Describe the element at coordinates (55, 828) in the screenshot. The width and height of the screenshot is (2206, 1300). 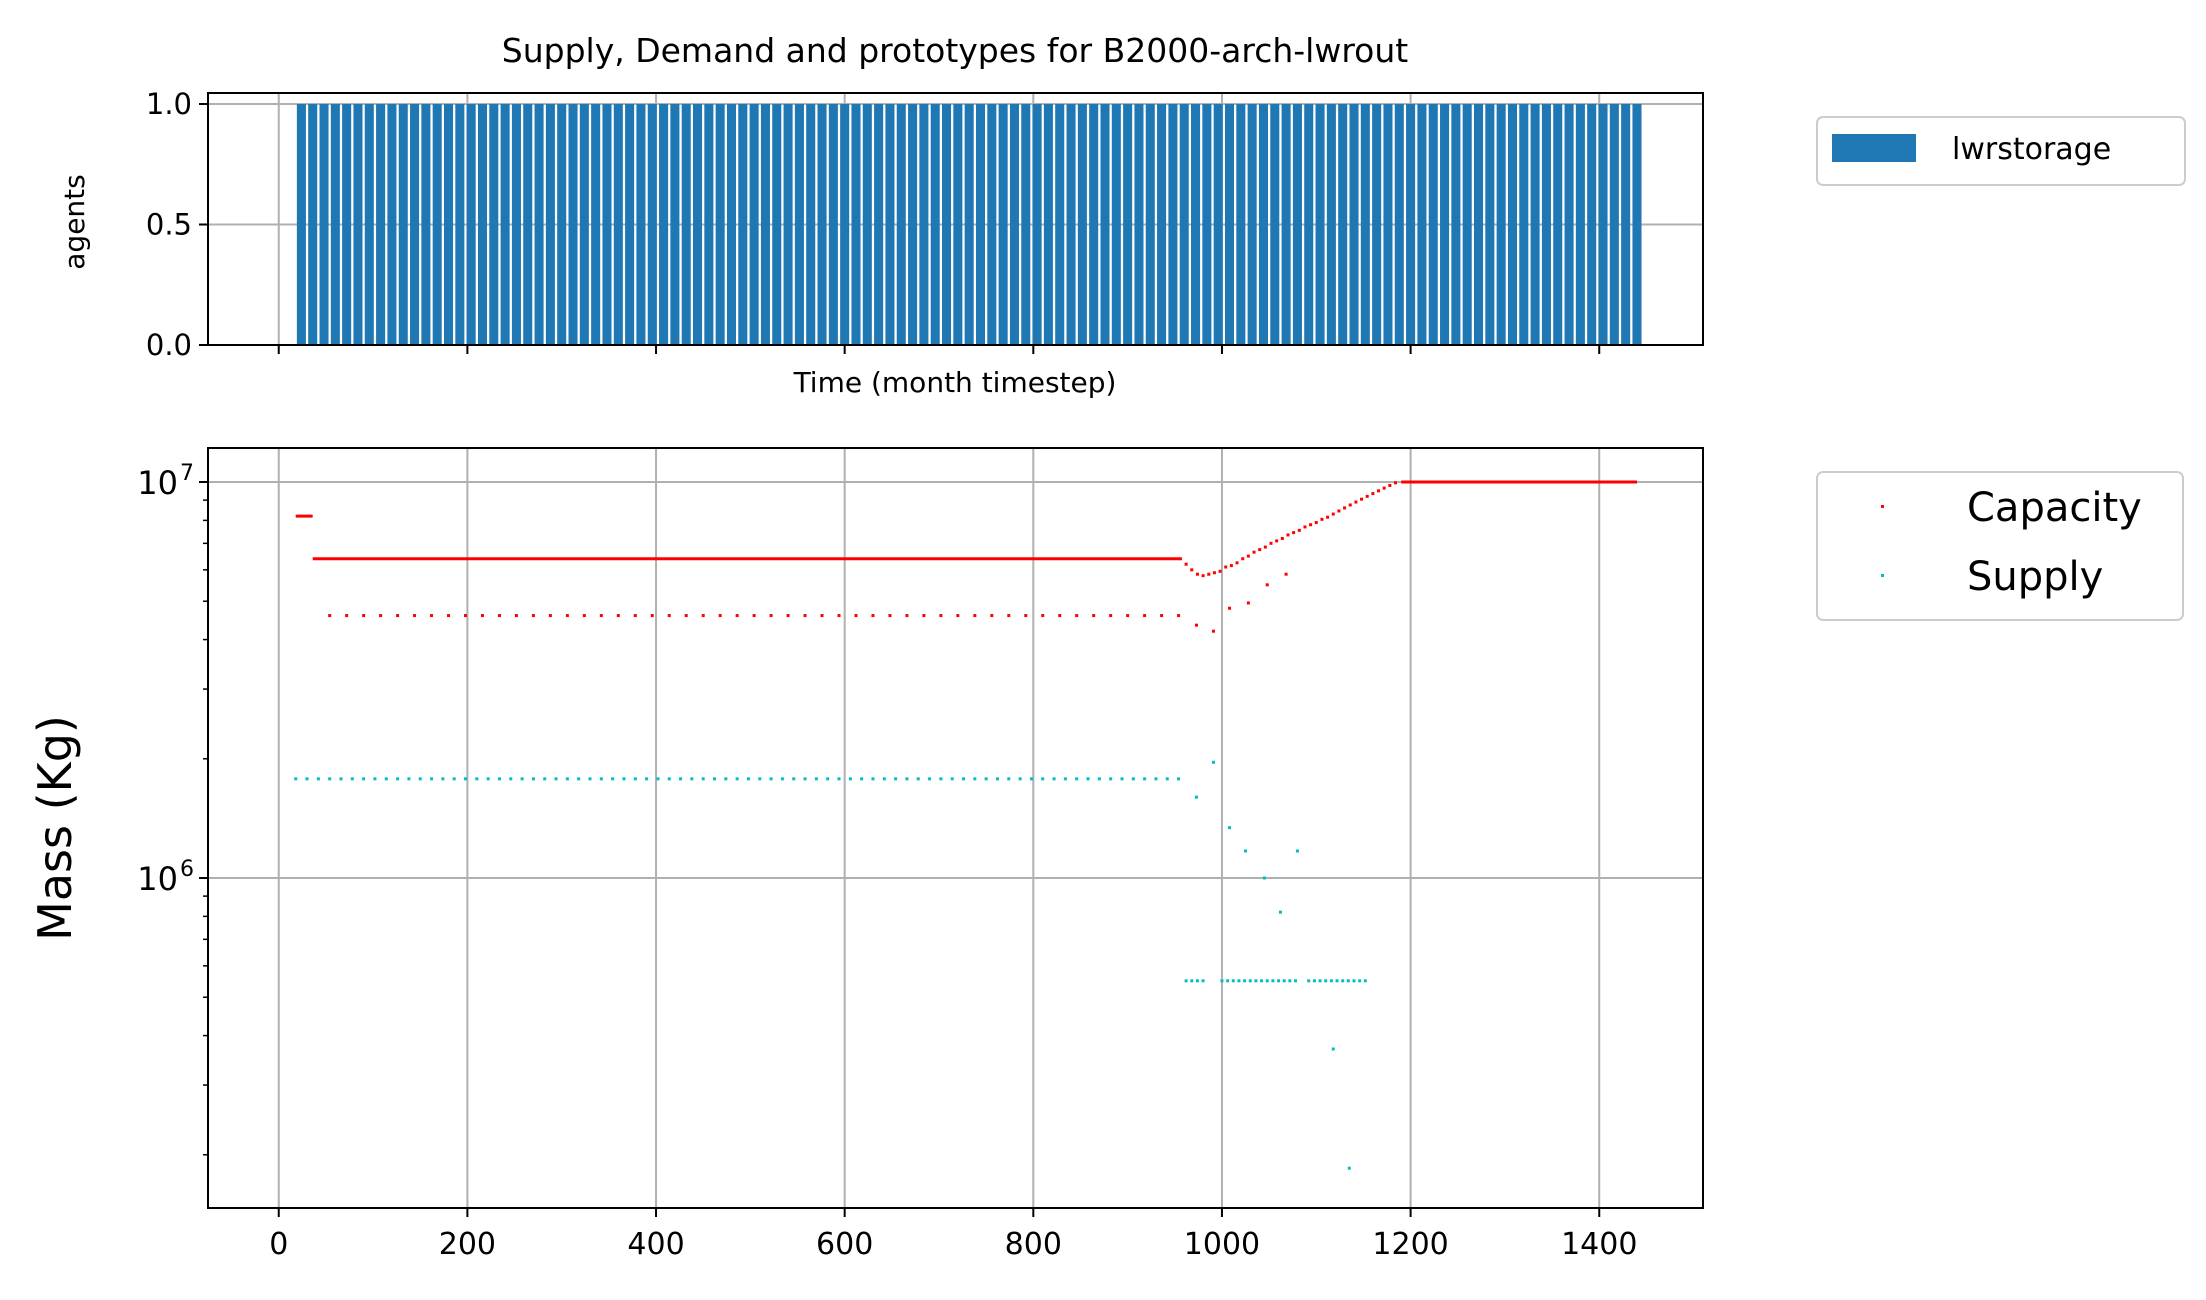
I see `bottom-y-axis-label: Mass (Kg)` at that location.